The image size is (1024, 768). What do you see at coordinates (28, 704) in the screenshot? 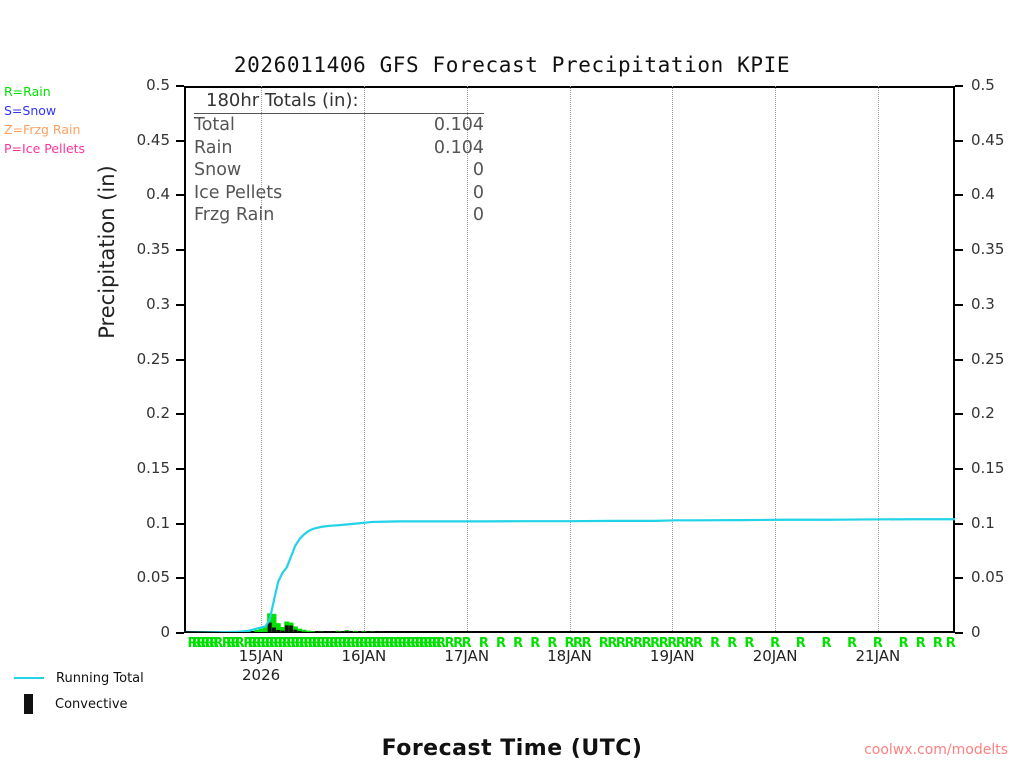
I see `legend-bar-swatch` at bounding box center [28, 704].